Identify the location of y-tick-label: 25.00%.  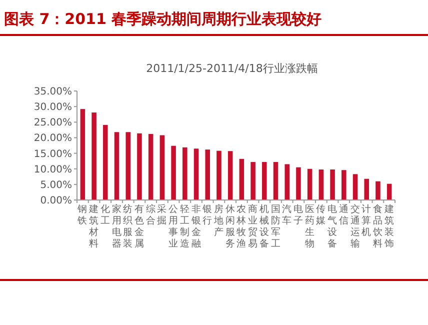
(53, 123).